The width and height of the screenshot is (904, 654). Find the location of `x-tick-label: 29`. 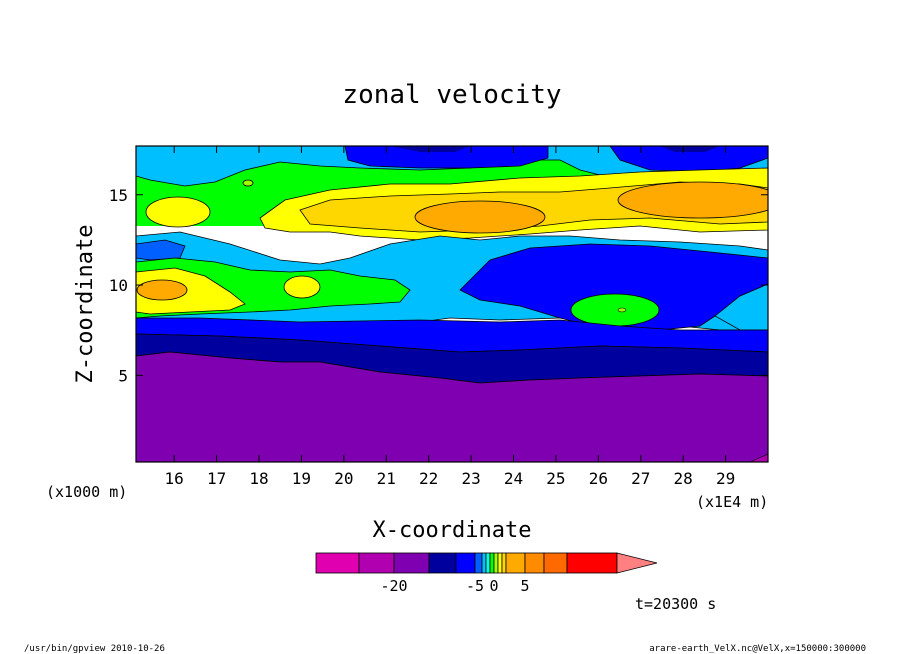

x-tick-label: 29 is located at coordinates (725, 478).